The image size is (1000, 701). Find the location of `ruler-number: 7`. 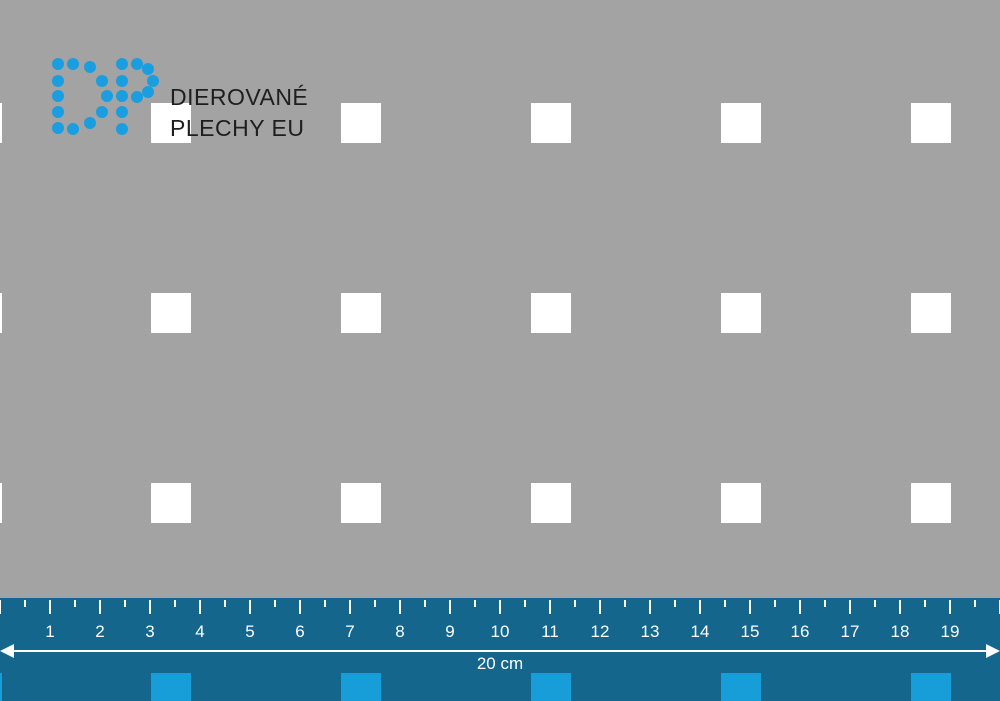

ruler-number: 7 is located at coordinates (350, 631).